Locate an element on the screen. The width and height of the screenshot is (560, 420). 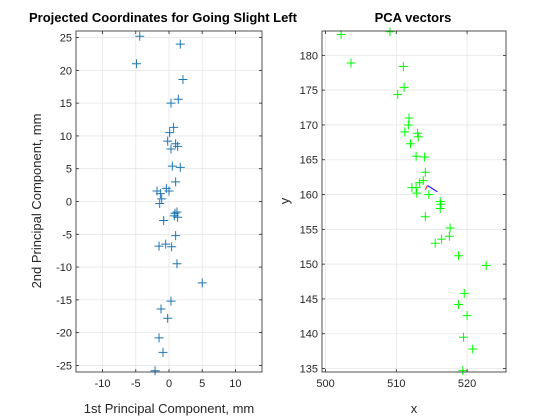
y-tick-label: 150 is located at coordinates (309, 265).